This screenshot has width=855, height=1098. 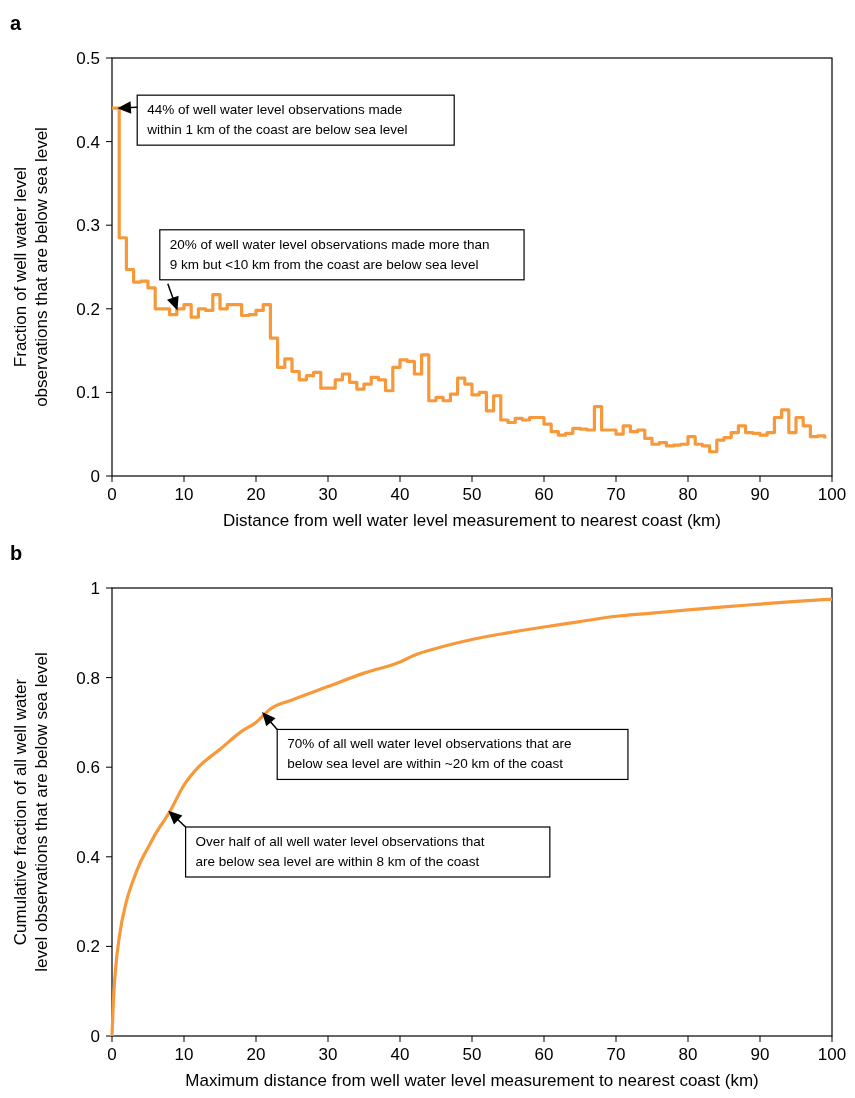 I want to click on chart-title: b, so click(x=16, y=553).